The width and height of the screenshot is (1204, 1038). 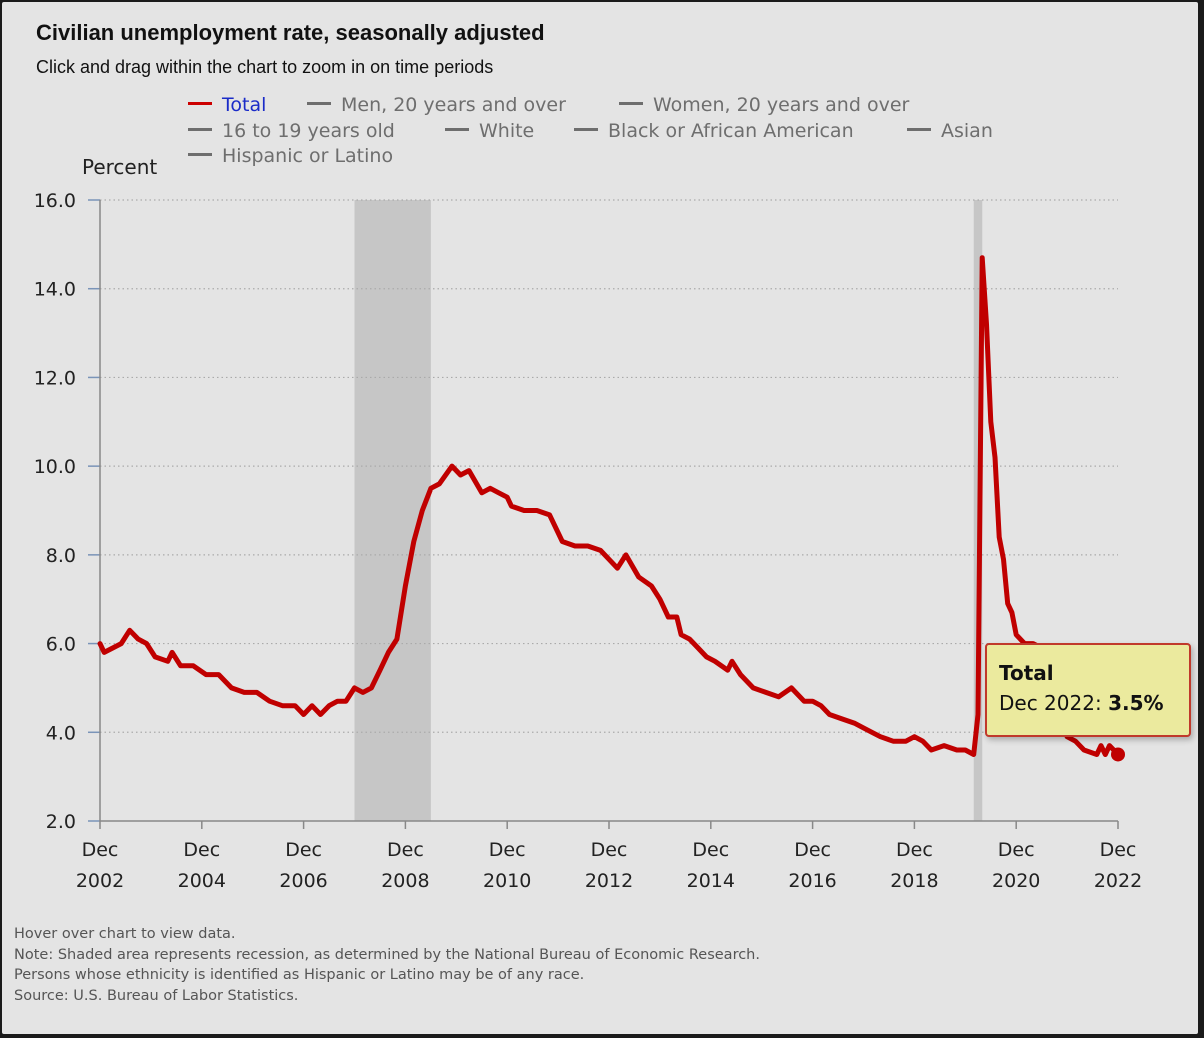 What do you see at coordinates (405, 881) in the screenshot?
I see `x-tick-year: 2008` at bounding box center [405, 881].